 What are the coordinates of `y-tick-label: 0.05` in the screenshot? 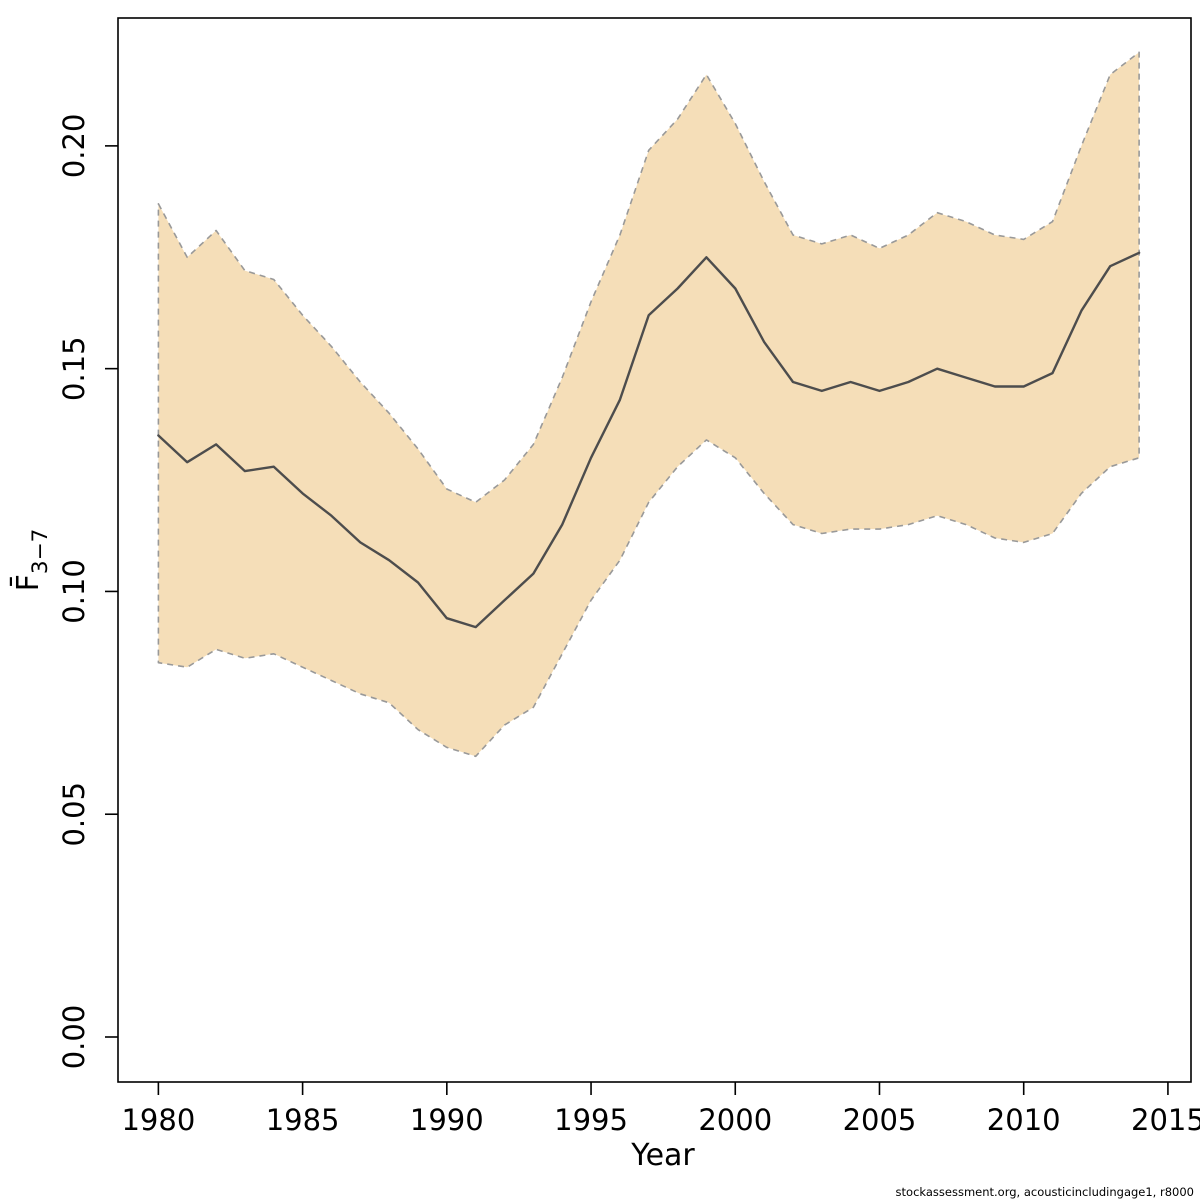 It's located at (74, 814).